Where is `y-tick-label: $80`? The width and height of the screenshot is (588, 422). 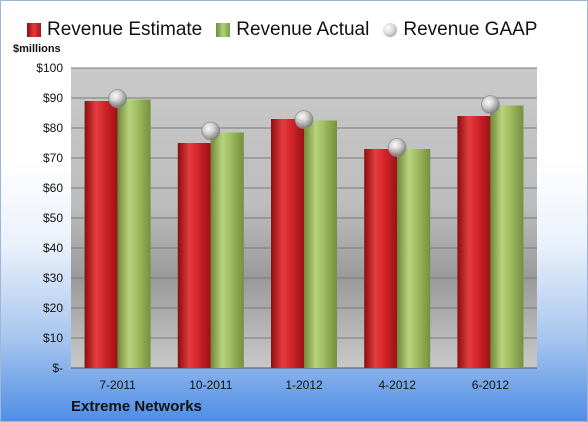 y-tick-label: $80 is located at coordinates (53, 128).